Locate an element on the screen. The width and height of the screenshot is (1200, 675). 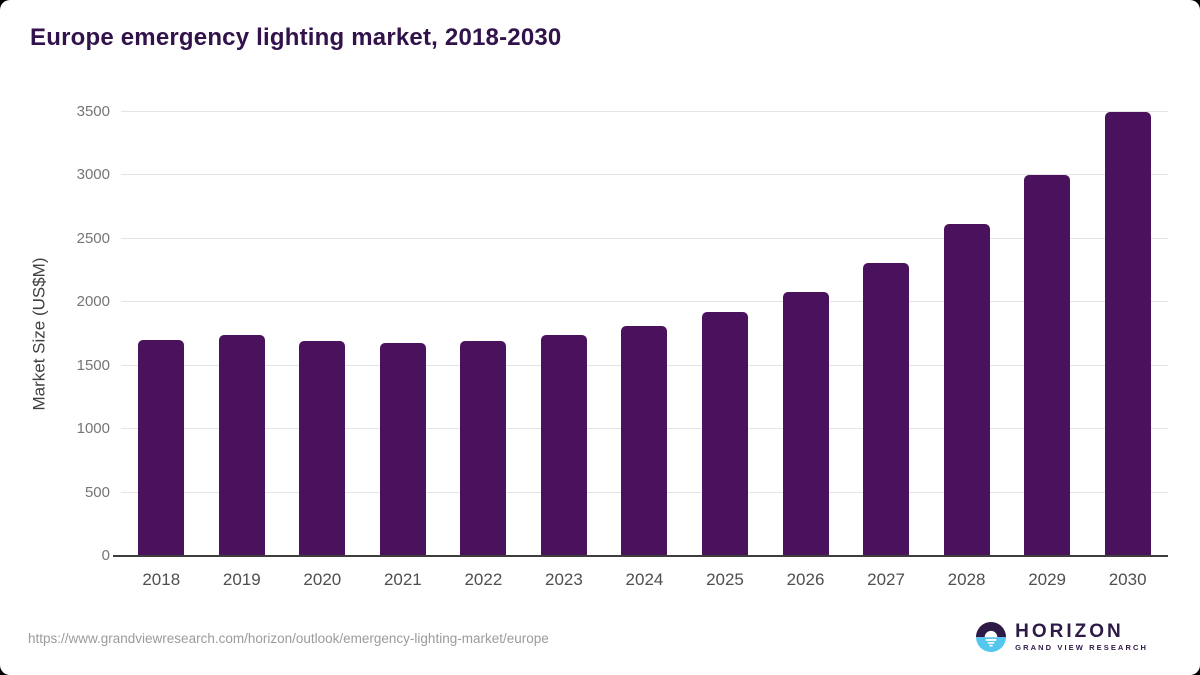
logo-name: HORIZON is located at coordinates (1069, 631).